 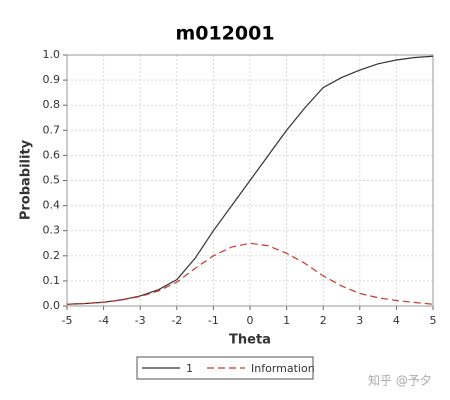 What do you see at coordinates (103, 320) in the screenshot?
I see `x-tick-label: -4` at bounding box center [103, 320].